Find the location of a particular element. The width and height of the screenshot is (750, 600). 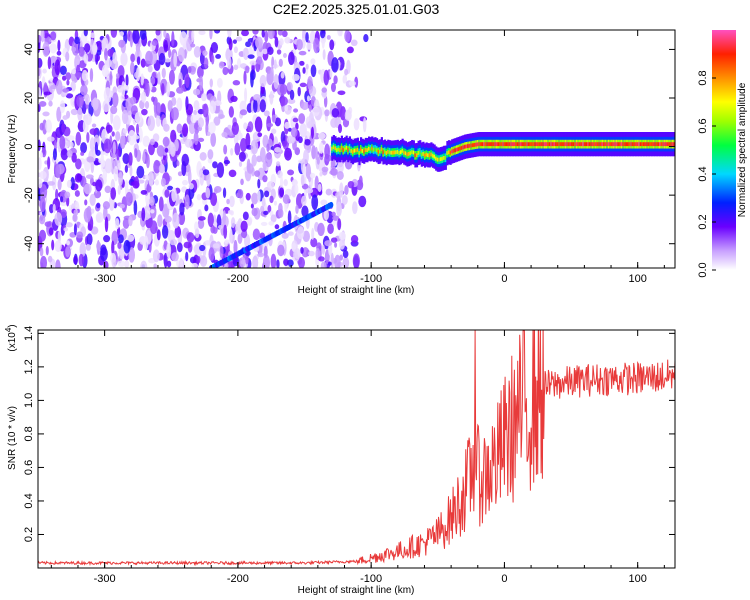

snr-scale-label: (x104) is located at coordinates (11, 337).